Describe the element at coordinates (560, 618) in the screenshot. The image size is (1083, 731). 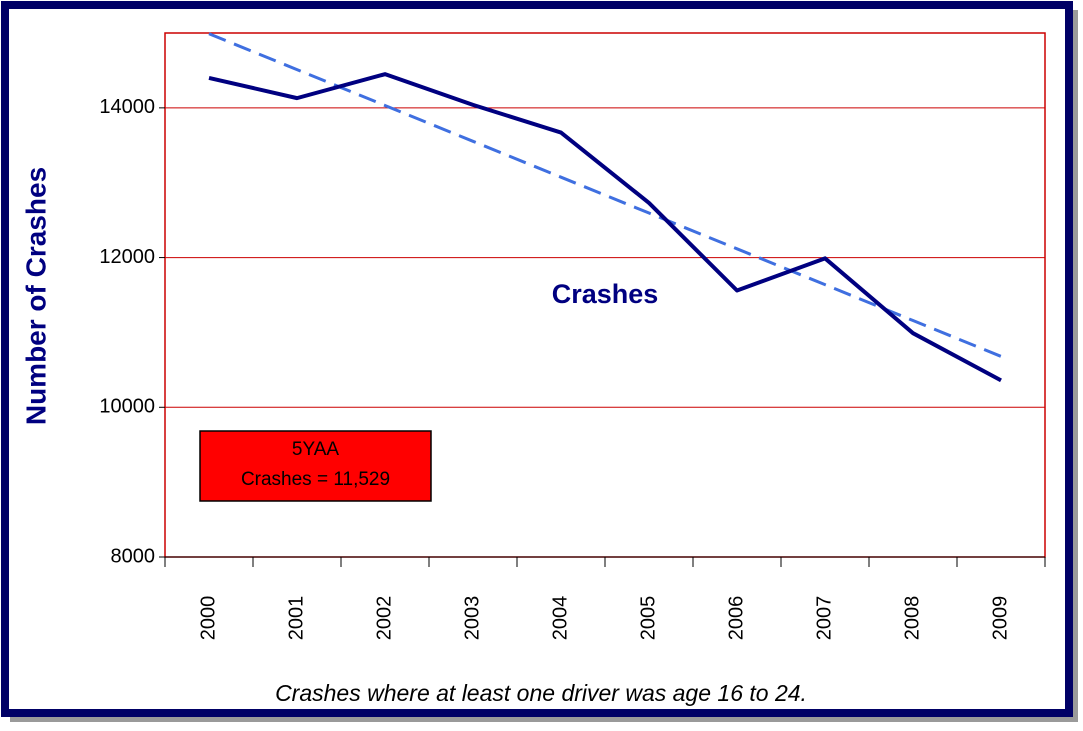
I see `x-tick-label: 2004` at that location.